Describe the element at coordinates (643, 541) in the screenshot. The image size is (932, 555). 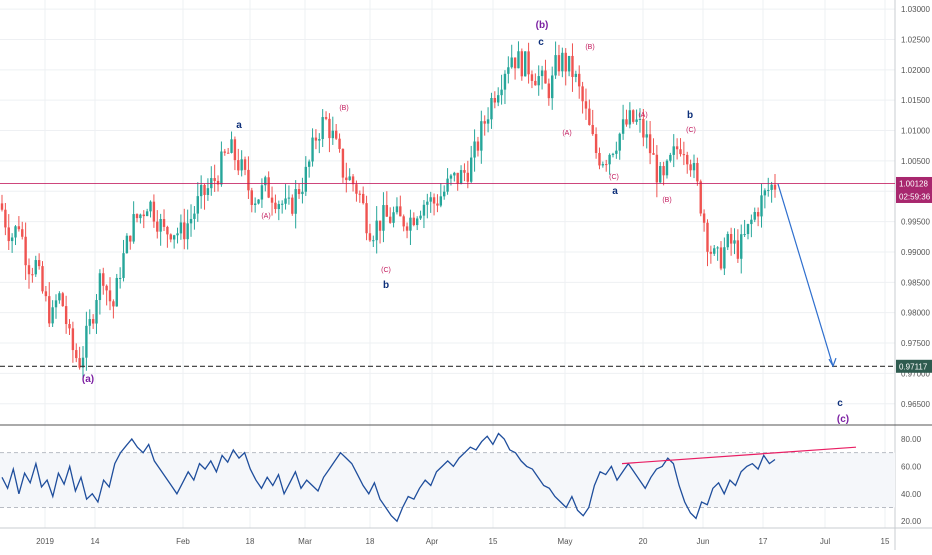
I see `time-tick-label: 20` at that location.